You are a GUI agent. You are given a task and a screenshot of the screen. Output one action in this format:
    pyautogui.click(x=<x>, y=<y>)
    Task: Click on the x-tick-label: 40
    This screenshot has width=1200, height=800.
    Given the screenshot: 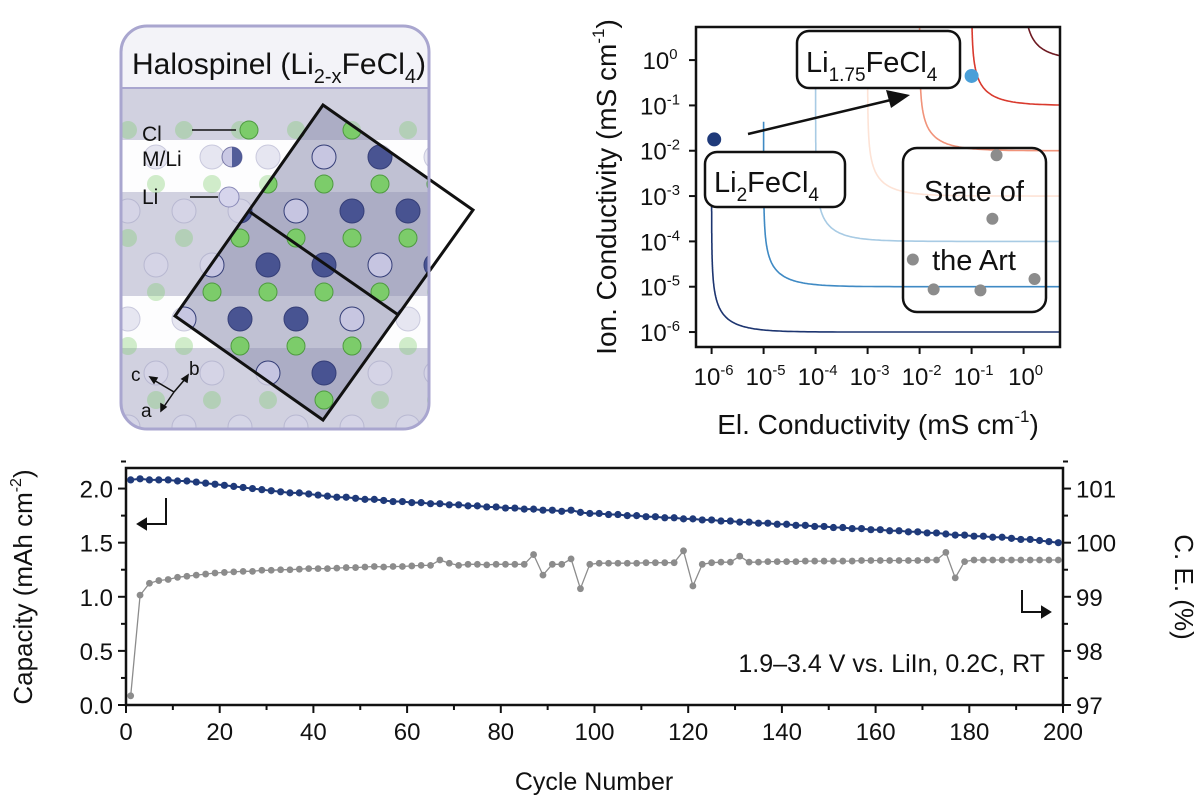 What is the action you would take?
    pyautogui.click(x=313, y=732)
    